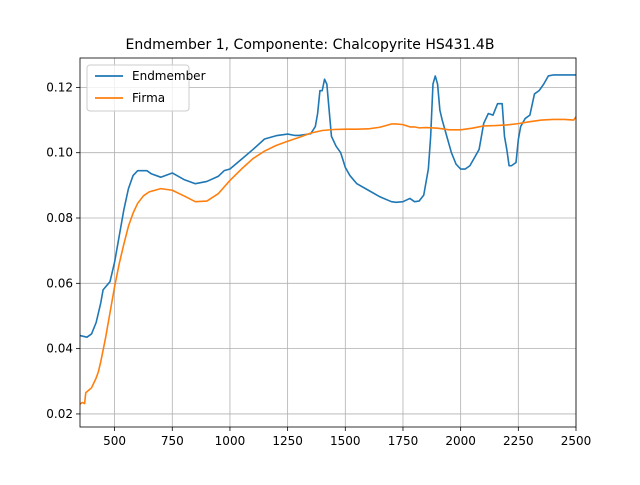 This screenshot has width=640, height=485. Describe the element at coordinates (148, 98) in the screenshot. I see `legend-label-firma: Firma` at that location.